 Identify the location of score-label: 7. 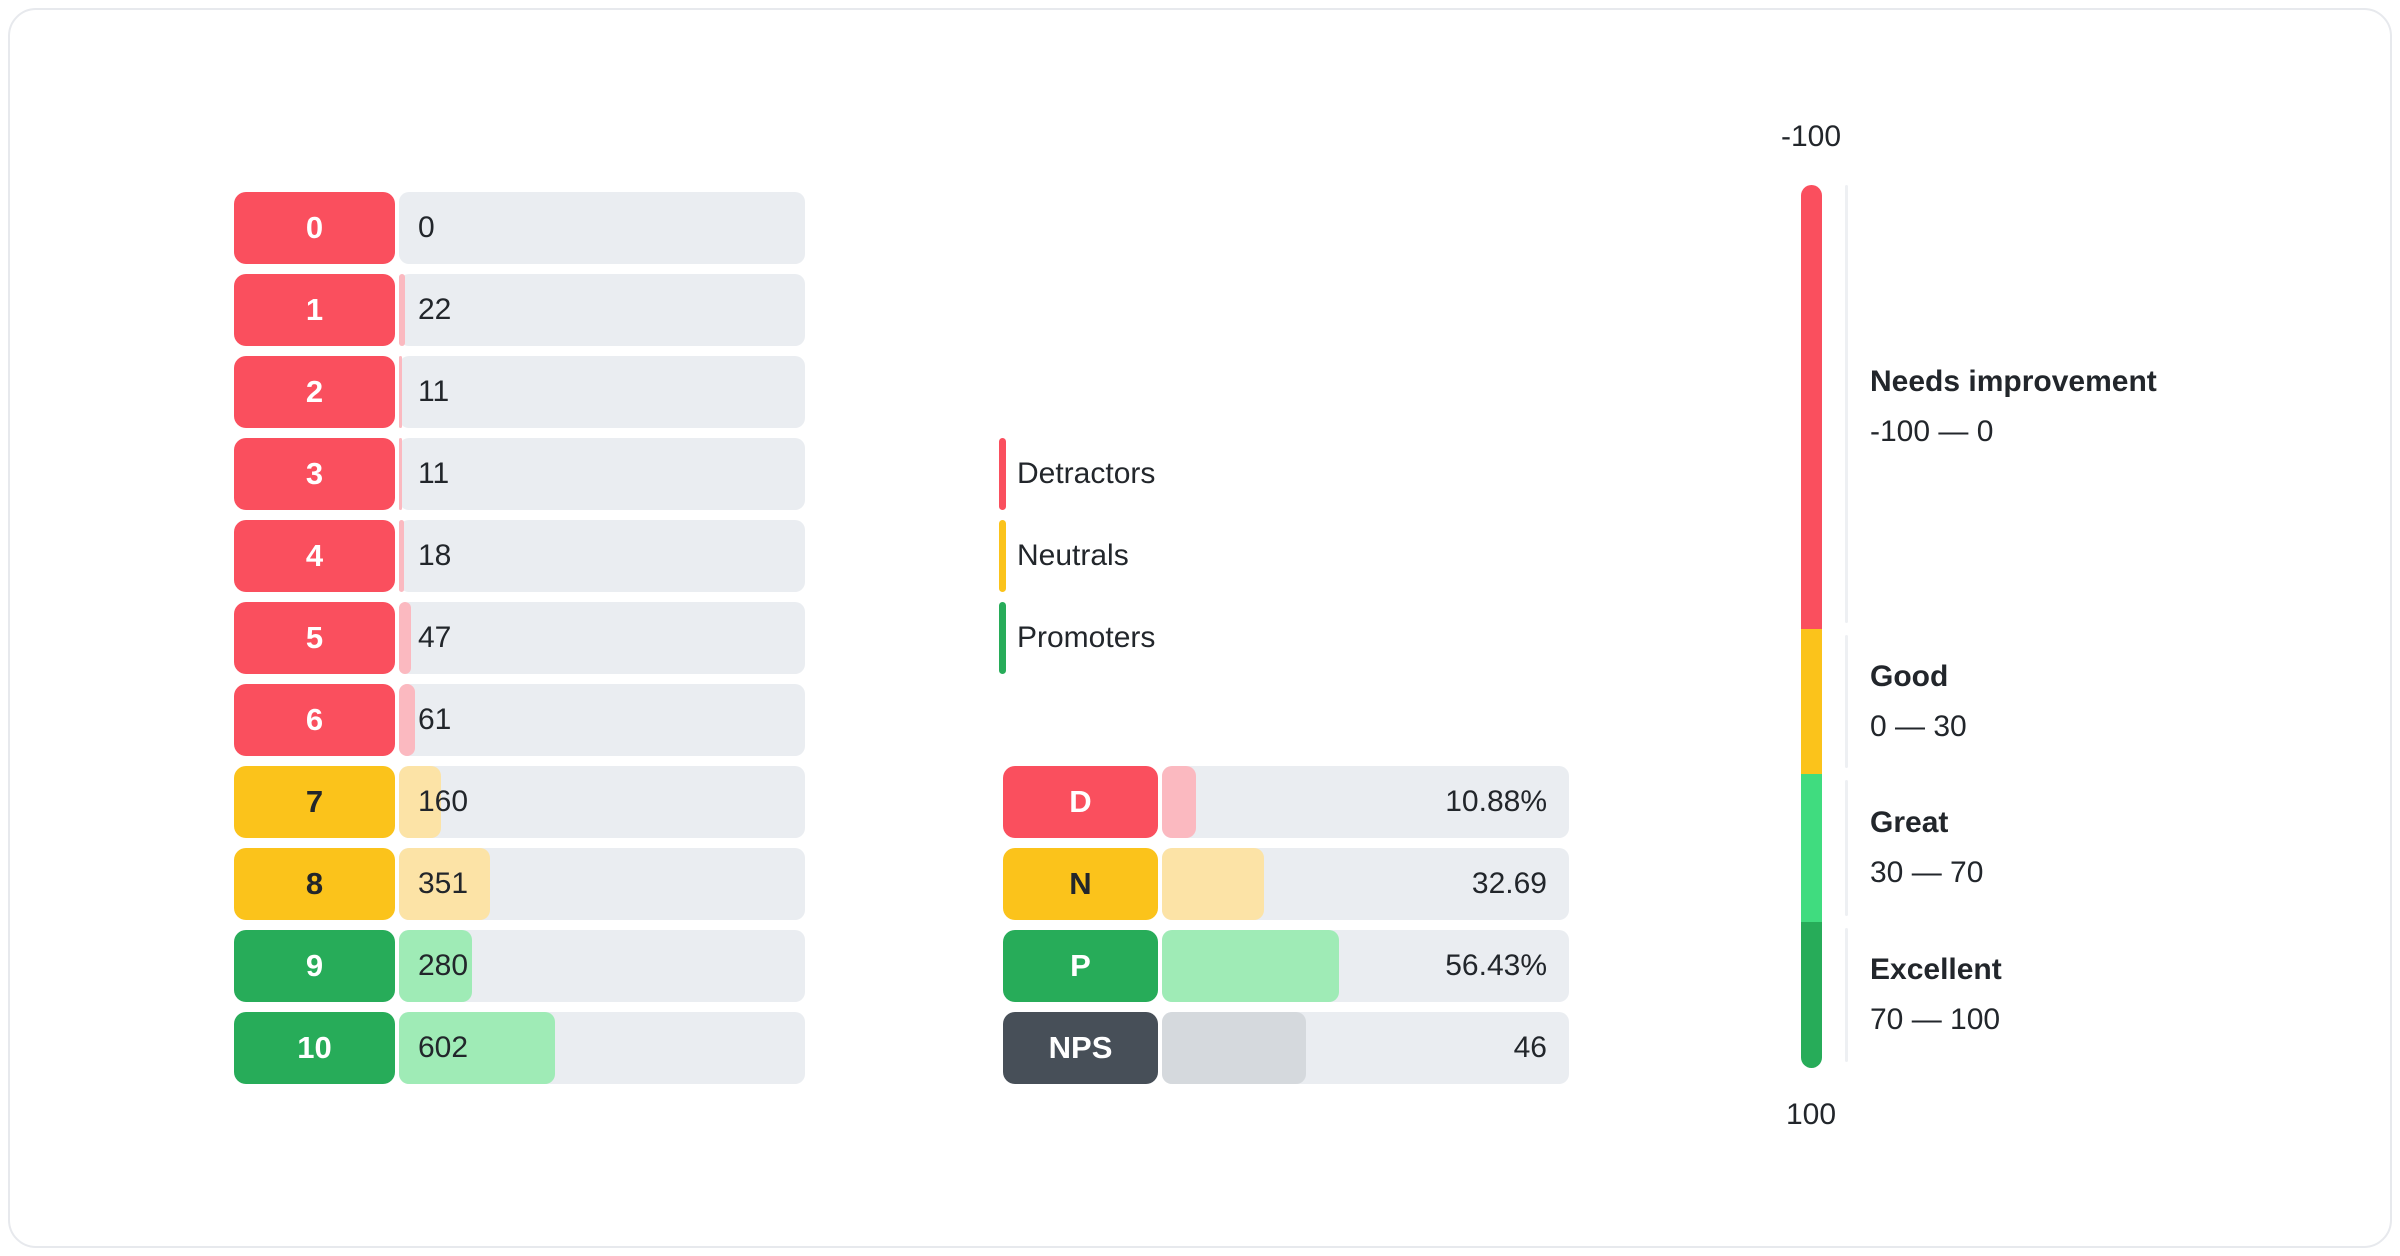
(314, 802).